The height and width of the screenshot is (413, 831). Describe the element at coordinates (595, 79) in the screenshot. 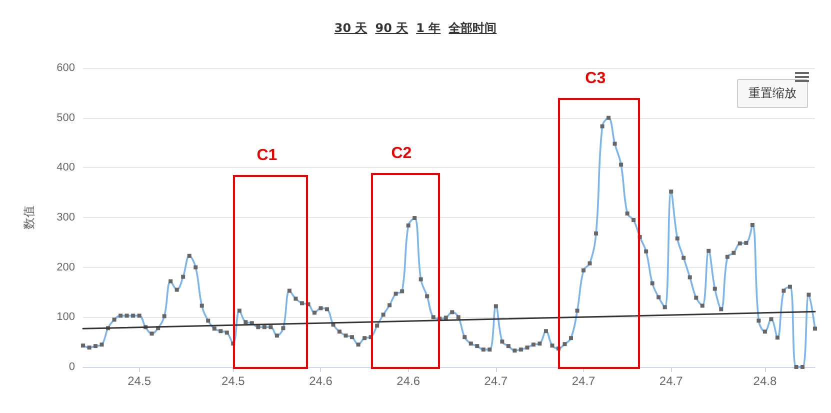

I see `annotation: C3` at that location.